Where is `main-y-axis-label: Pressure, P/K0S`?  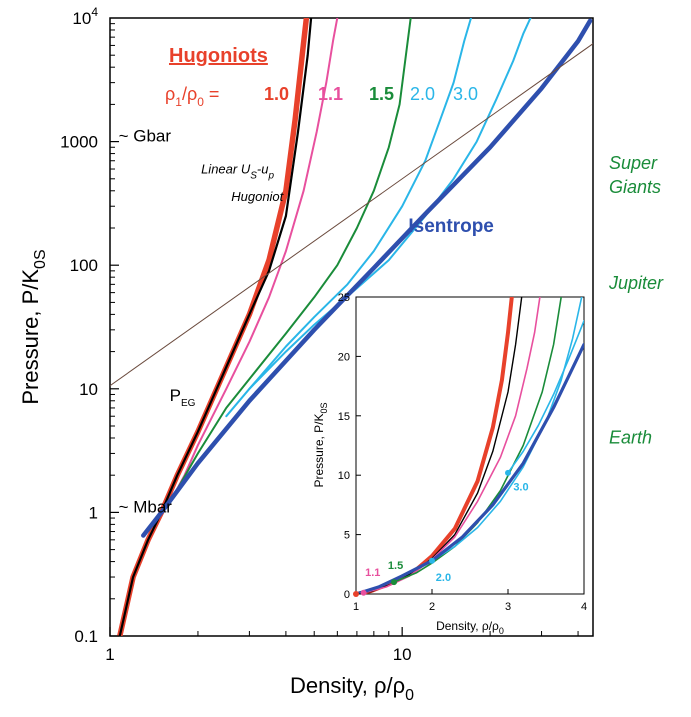
main-y-axis-label: Pressure, P/K0S is located at coordinates (33, 326).